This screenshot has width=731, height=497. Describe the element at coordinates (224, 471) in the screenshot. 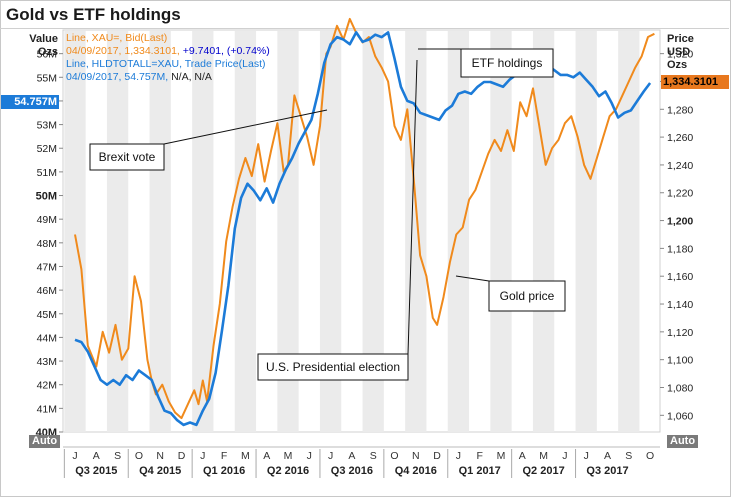

I see `x-axis-quarter-label: Q1 2016` at that location.